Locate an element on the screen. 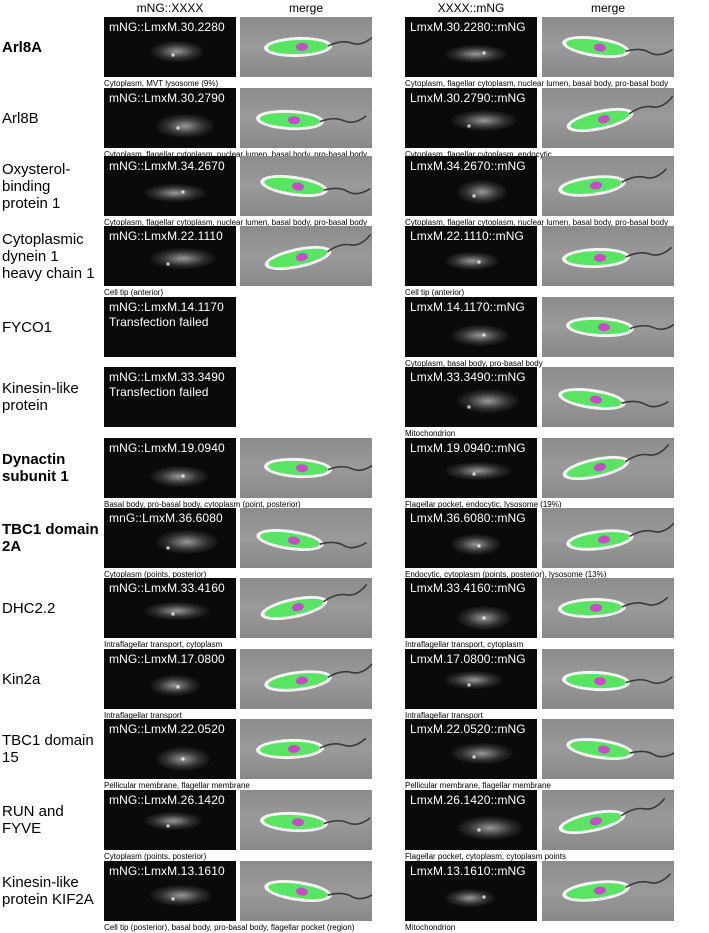 The image size is (709, 933). panel-label: mNG::LmxM.14.1170 Transfection failed is located at coordinates (166, 314).